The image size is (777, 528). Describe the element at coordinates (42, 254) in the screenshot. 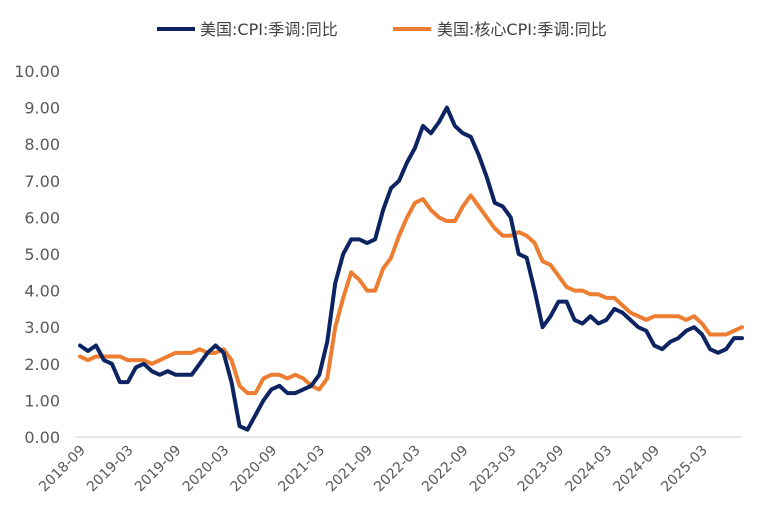

I see `y-tick-label: 5.00` at that location.